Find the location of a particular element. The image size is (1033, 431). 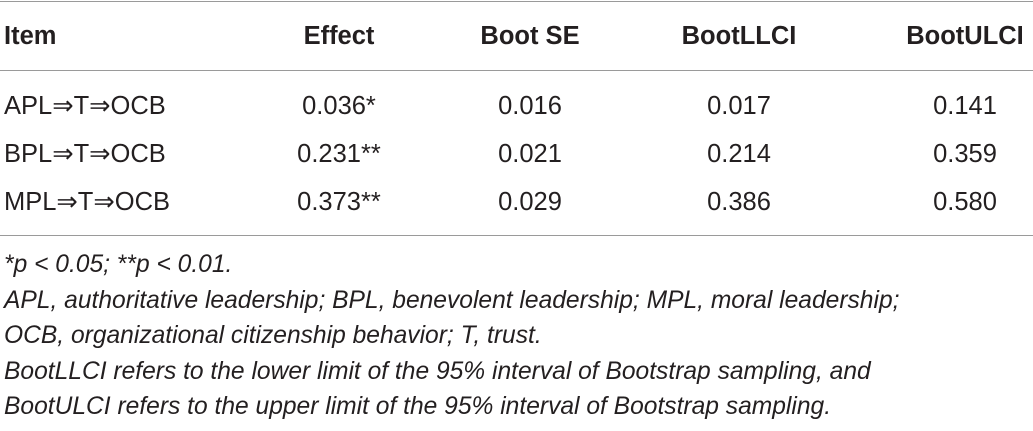

cell-effect: 0.036* is located at coordinates (339, 106).